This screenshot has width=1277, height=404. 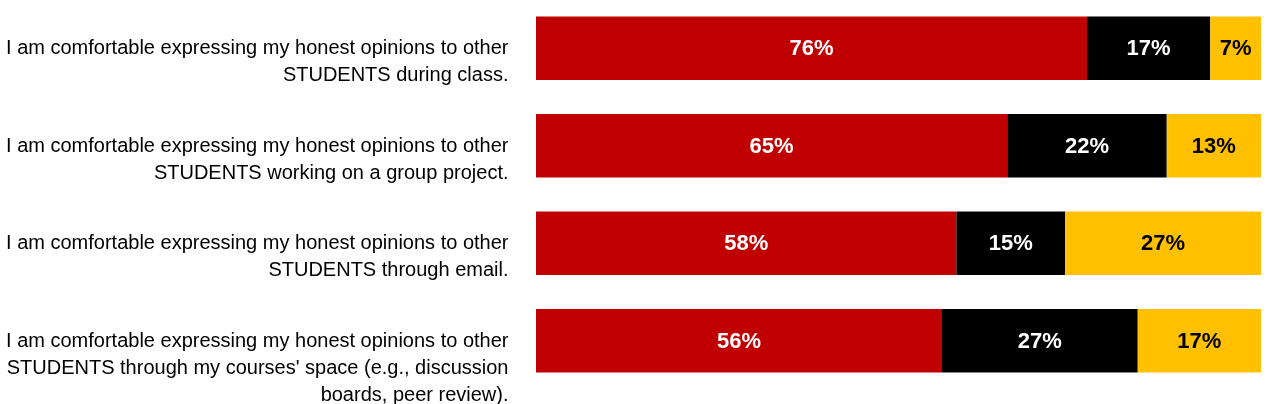 I want to click on data-label: 13%, so click(x=1213, y=145).